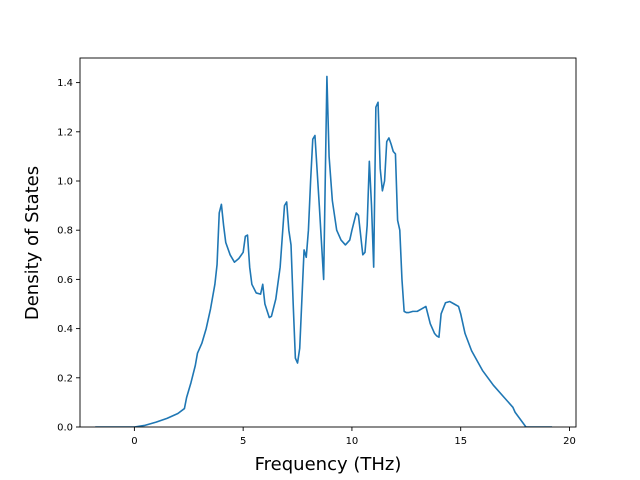 The image size is (640, 480). What do you see at coordinates (243, 441) in the screenshot?
I see `x-tick-label: 5` at bounding box center [243, 441].